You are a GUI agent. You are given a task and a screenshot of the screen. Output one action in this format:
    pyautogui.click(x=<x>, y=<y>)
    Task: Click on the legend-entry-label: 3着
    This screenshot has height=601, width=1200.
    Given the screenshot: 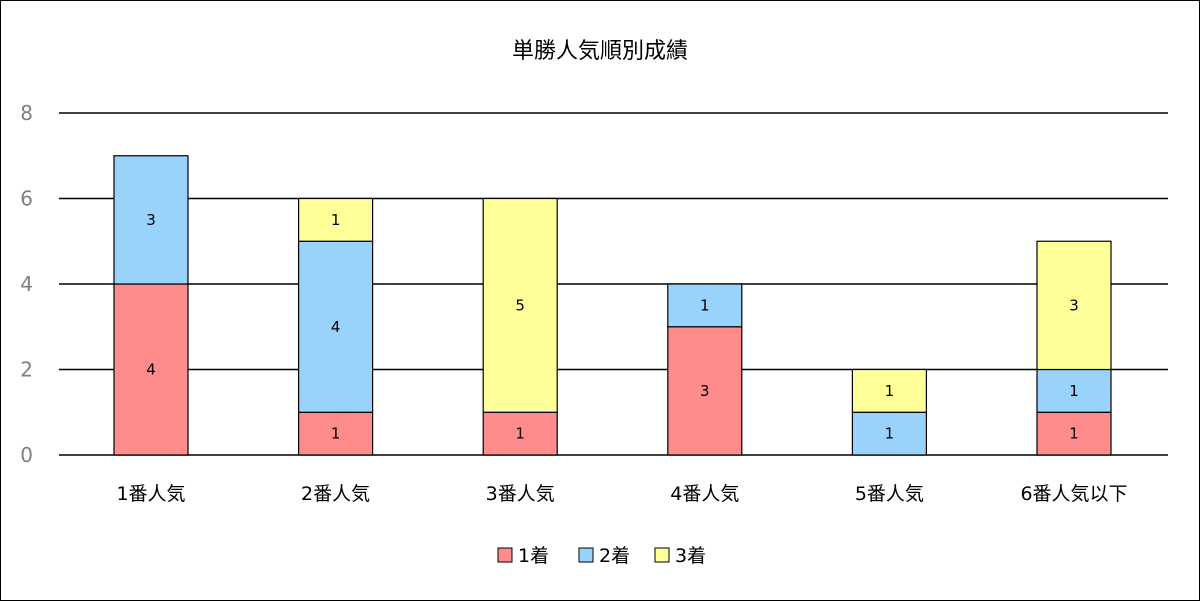 What is the action you would take?
    pyautogui.click(x=690, y=556)
    